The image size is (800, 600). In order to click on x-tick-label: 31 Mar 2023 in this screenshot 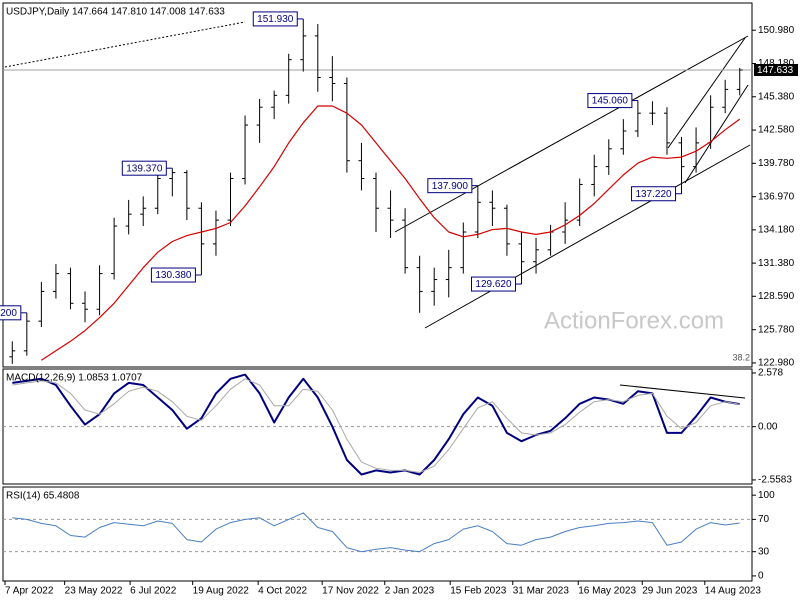, I will do `click(541, 591)`.